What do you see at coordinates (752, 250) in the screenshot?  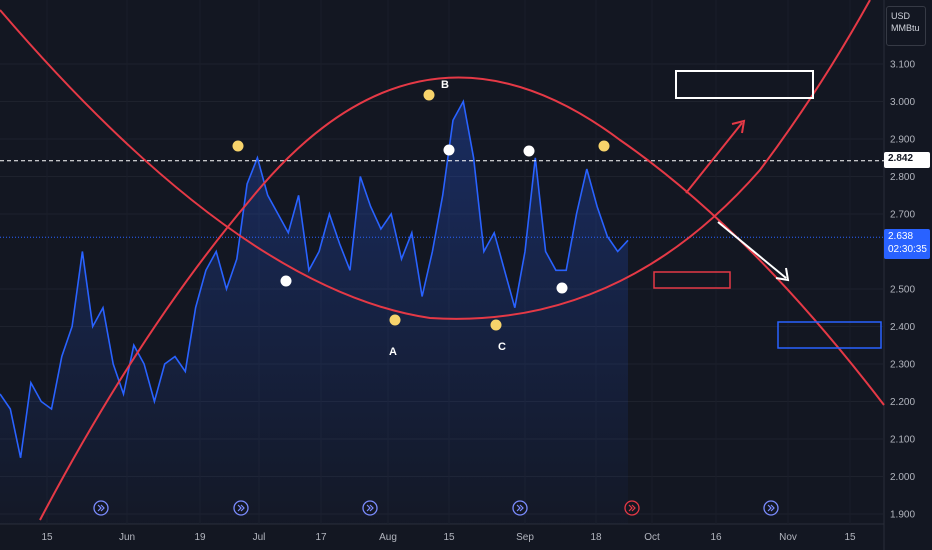 I see `down-arrow-shaft` at bounding box center [752, 250].